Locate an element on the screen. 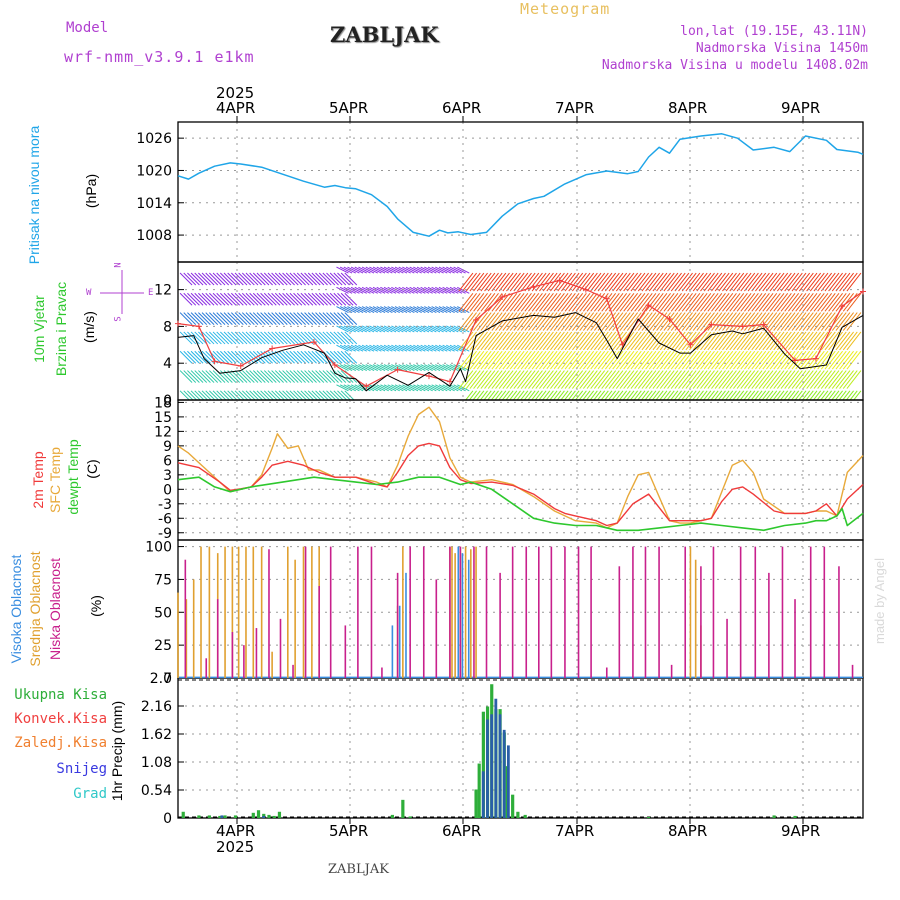 The image size is (900, 900). y-tick-label: 12 is located at coordinates (163, 291).